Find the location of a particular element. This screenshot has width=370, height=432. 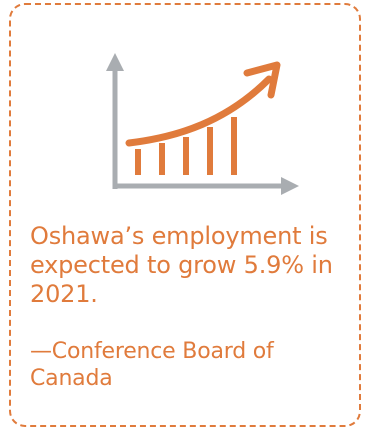

trend-arrow is located at coordinates (203, 104).